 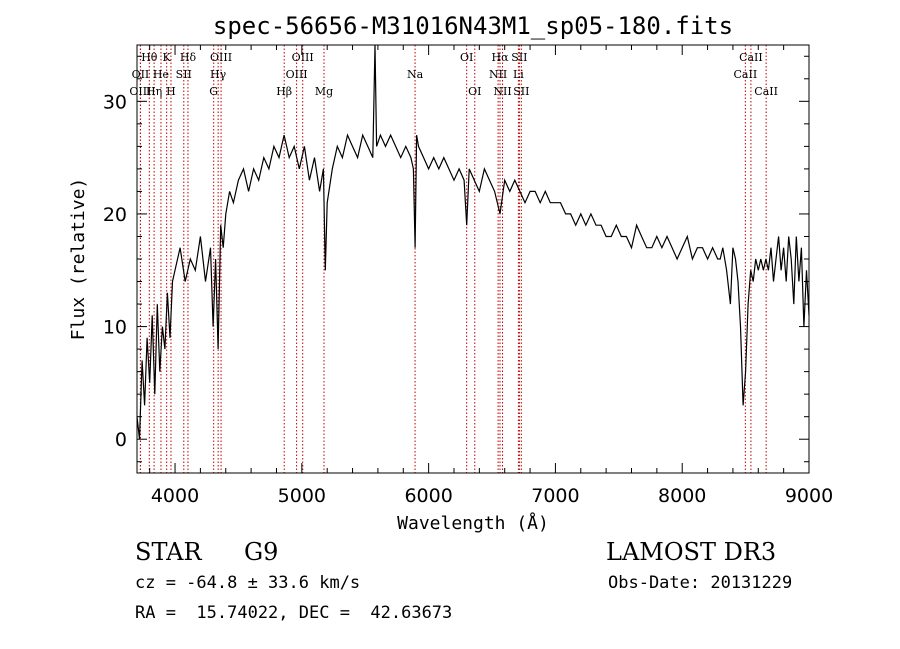 What do you see at coordinates (141, 74) in the screenshot?
I see `line-marker-label: OII` at bounding box center [141, 74].